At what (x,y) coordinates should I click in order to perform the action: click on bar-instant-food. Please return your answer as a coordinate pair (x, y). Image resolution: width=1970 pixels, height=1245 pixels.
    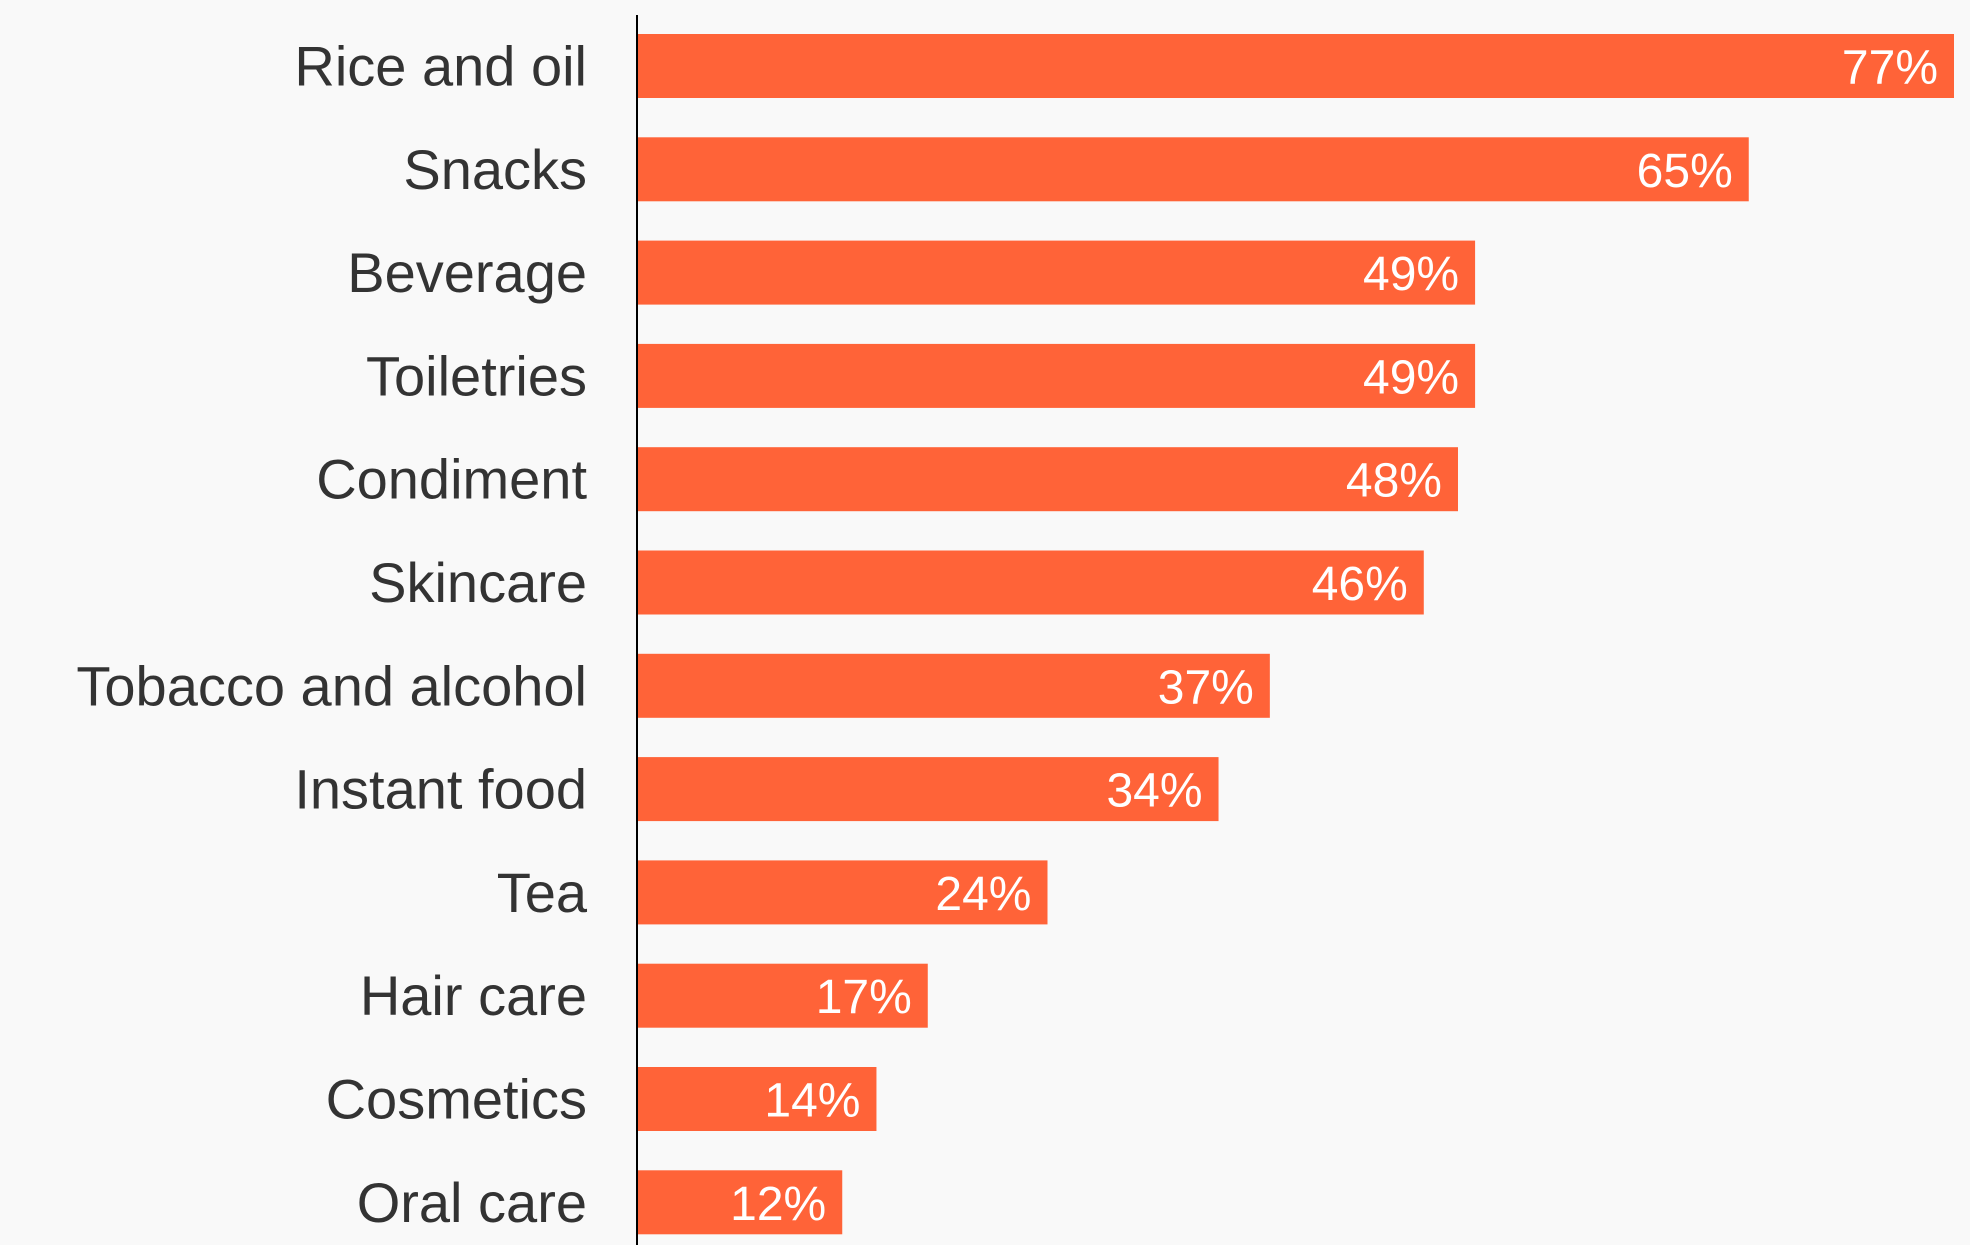
    Looking at the image, I should click on (928, 789).